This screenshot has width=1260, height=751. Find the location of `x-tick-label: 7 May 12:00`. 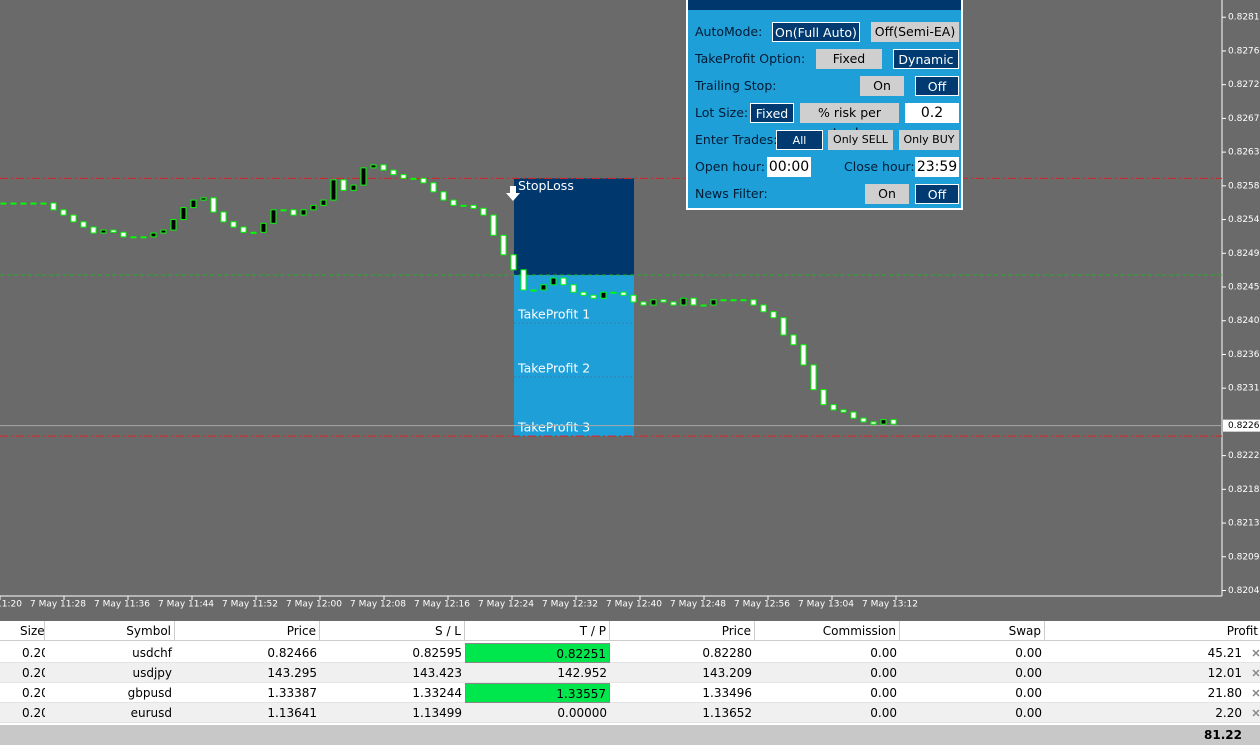

x-tick-label: 7 May 12:00 is located at coordinates (314, 605).